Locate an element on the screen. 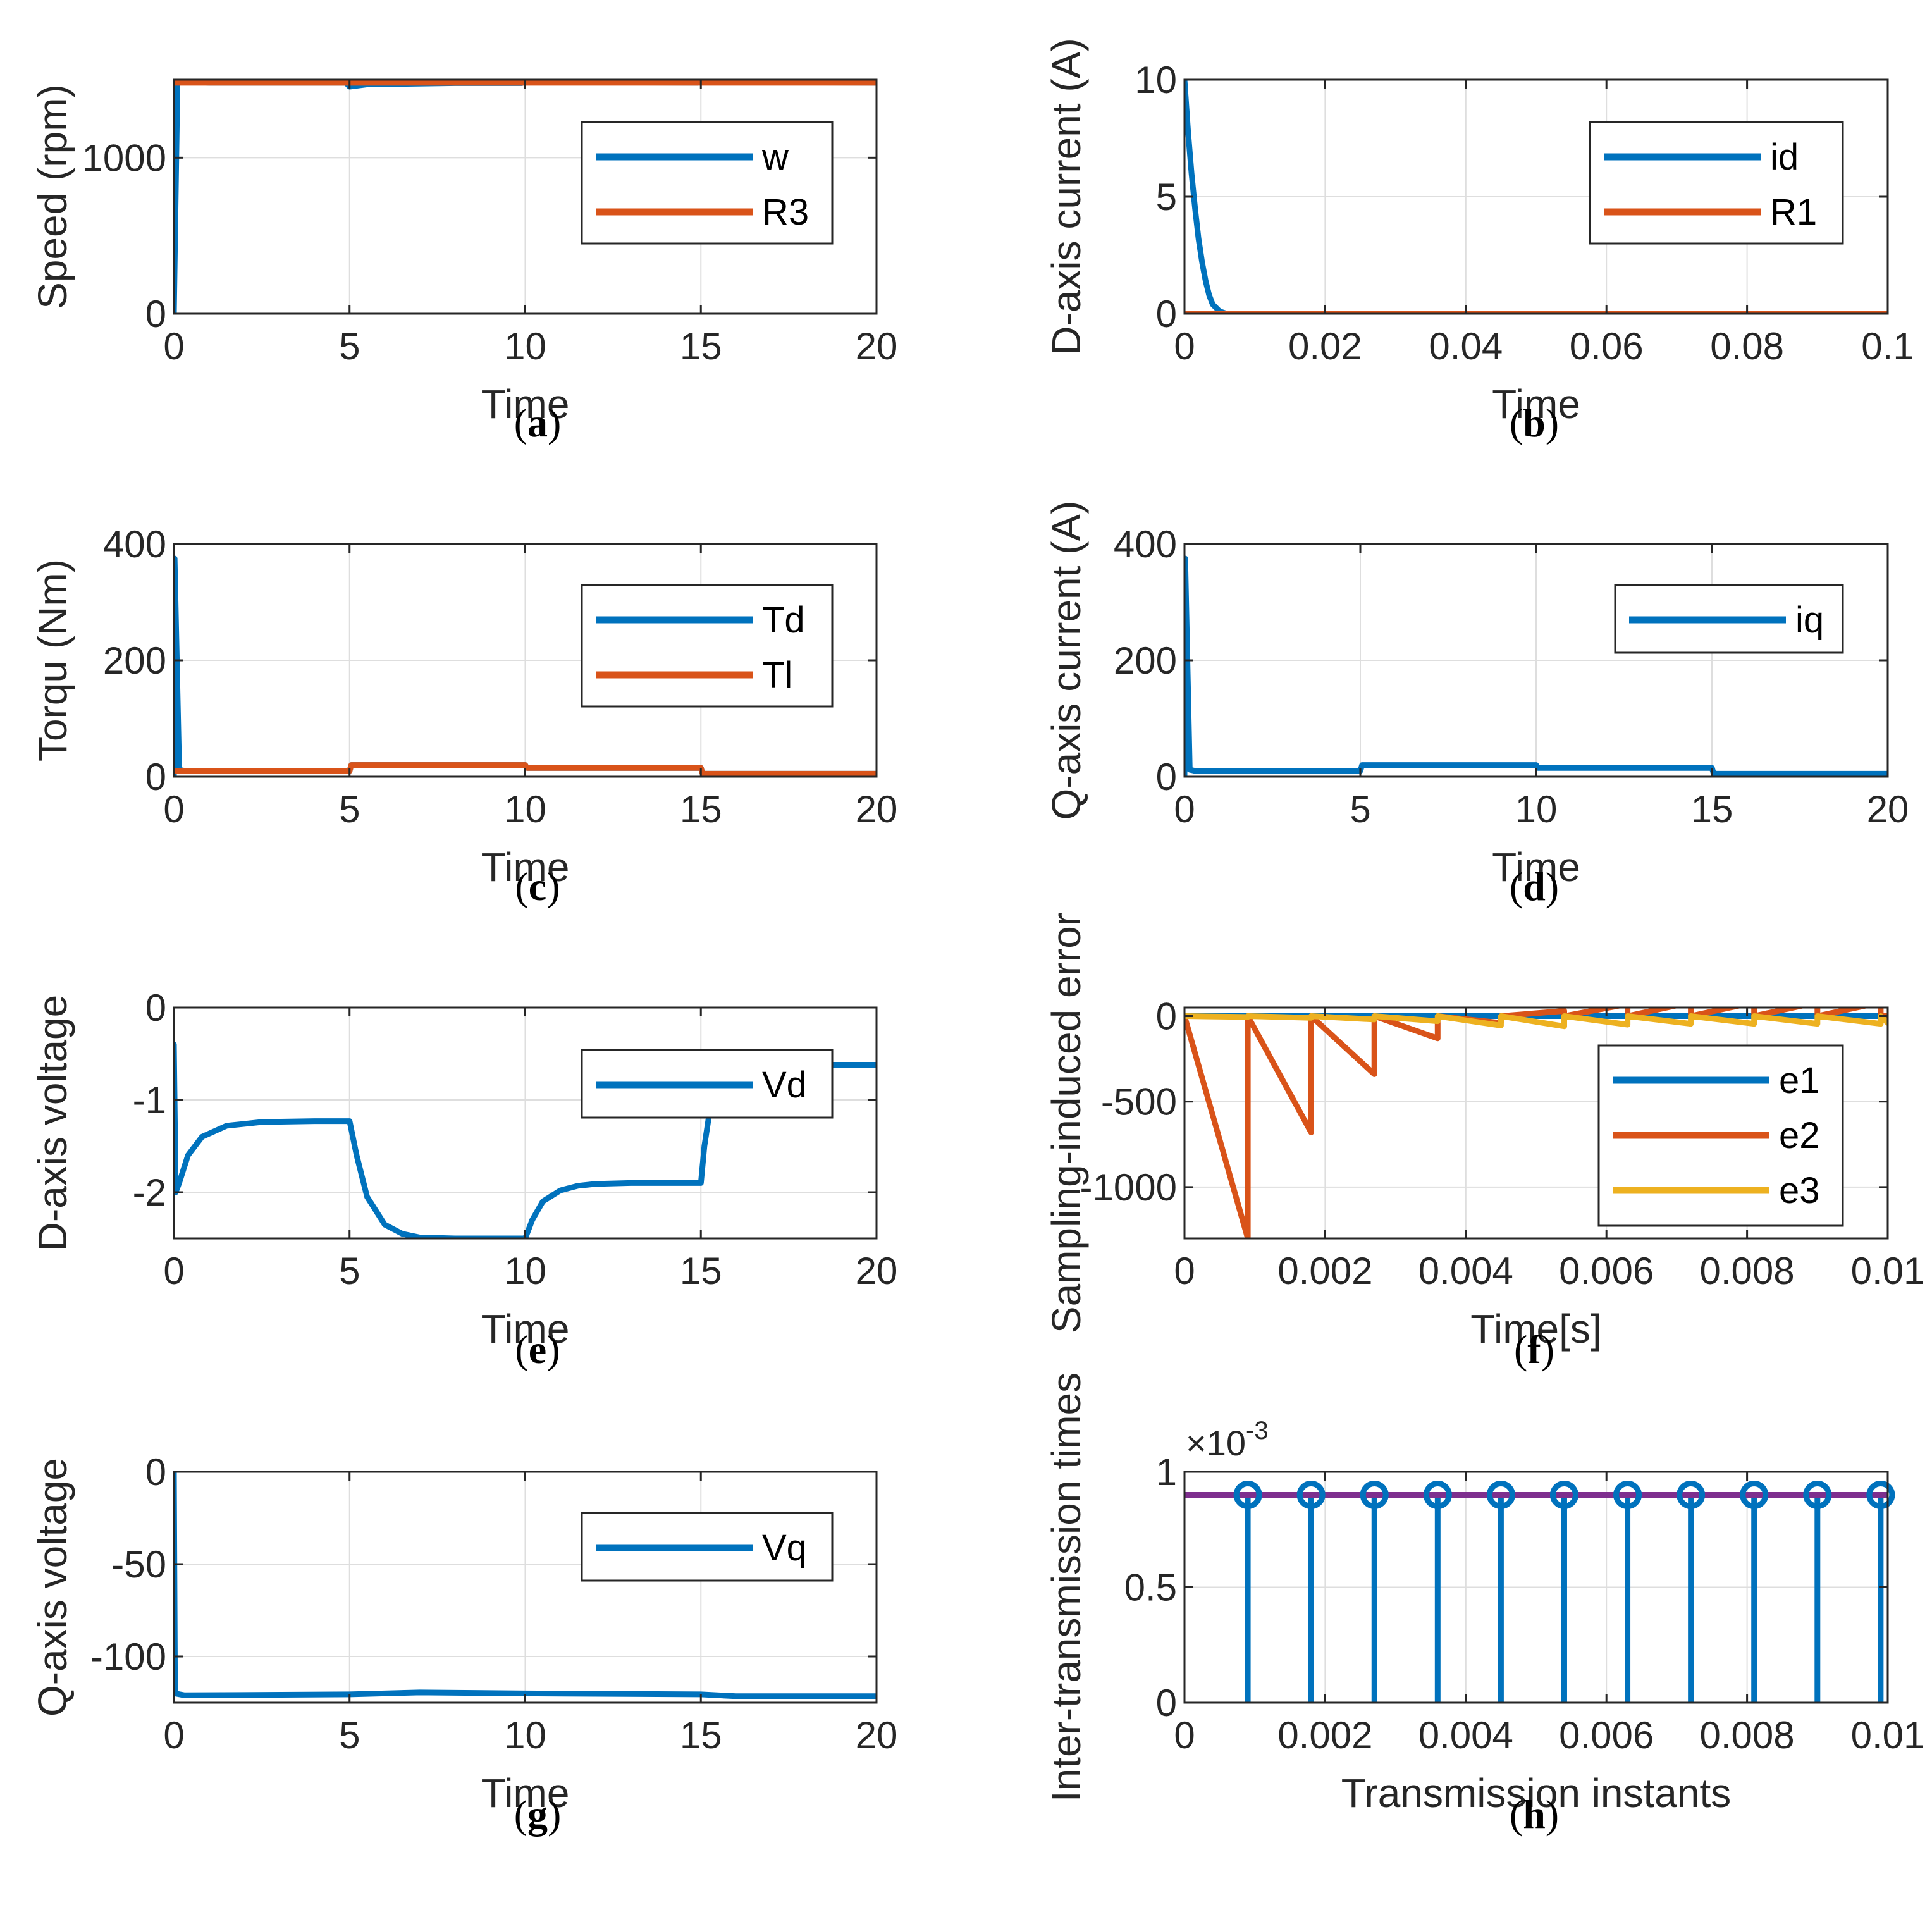 The height and width of the screenshot is (1912, 1932). x-axis-label: Time[s] is located at coordinates (1536, 1329).